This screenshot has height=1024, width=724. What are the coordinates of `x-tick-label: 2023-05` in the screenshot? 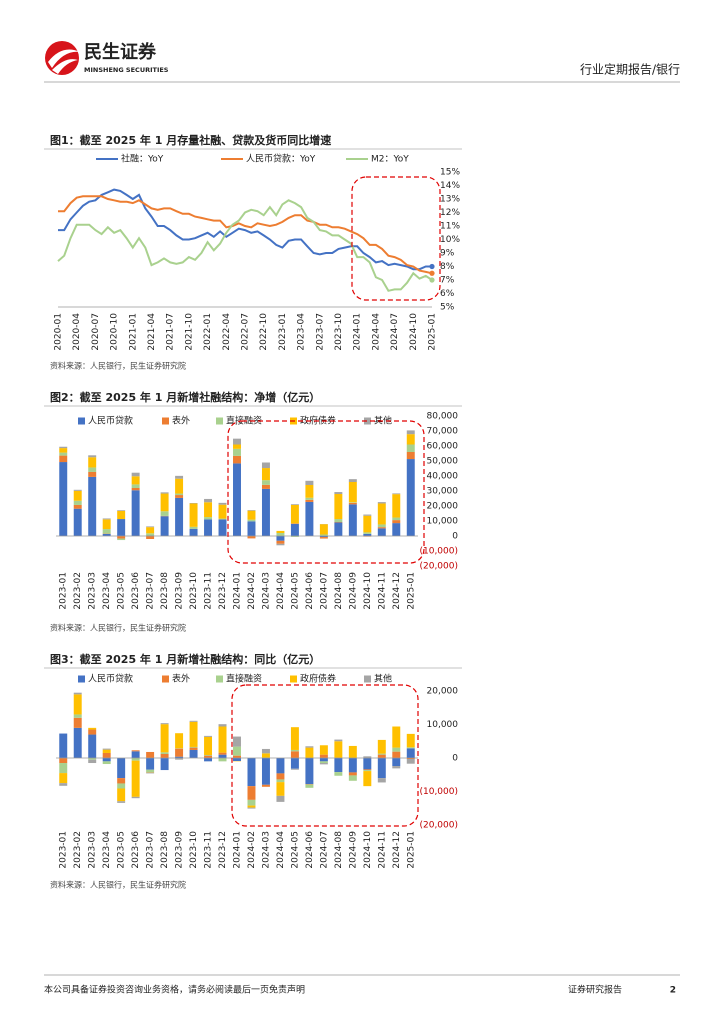 It's located at (122, 850).